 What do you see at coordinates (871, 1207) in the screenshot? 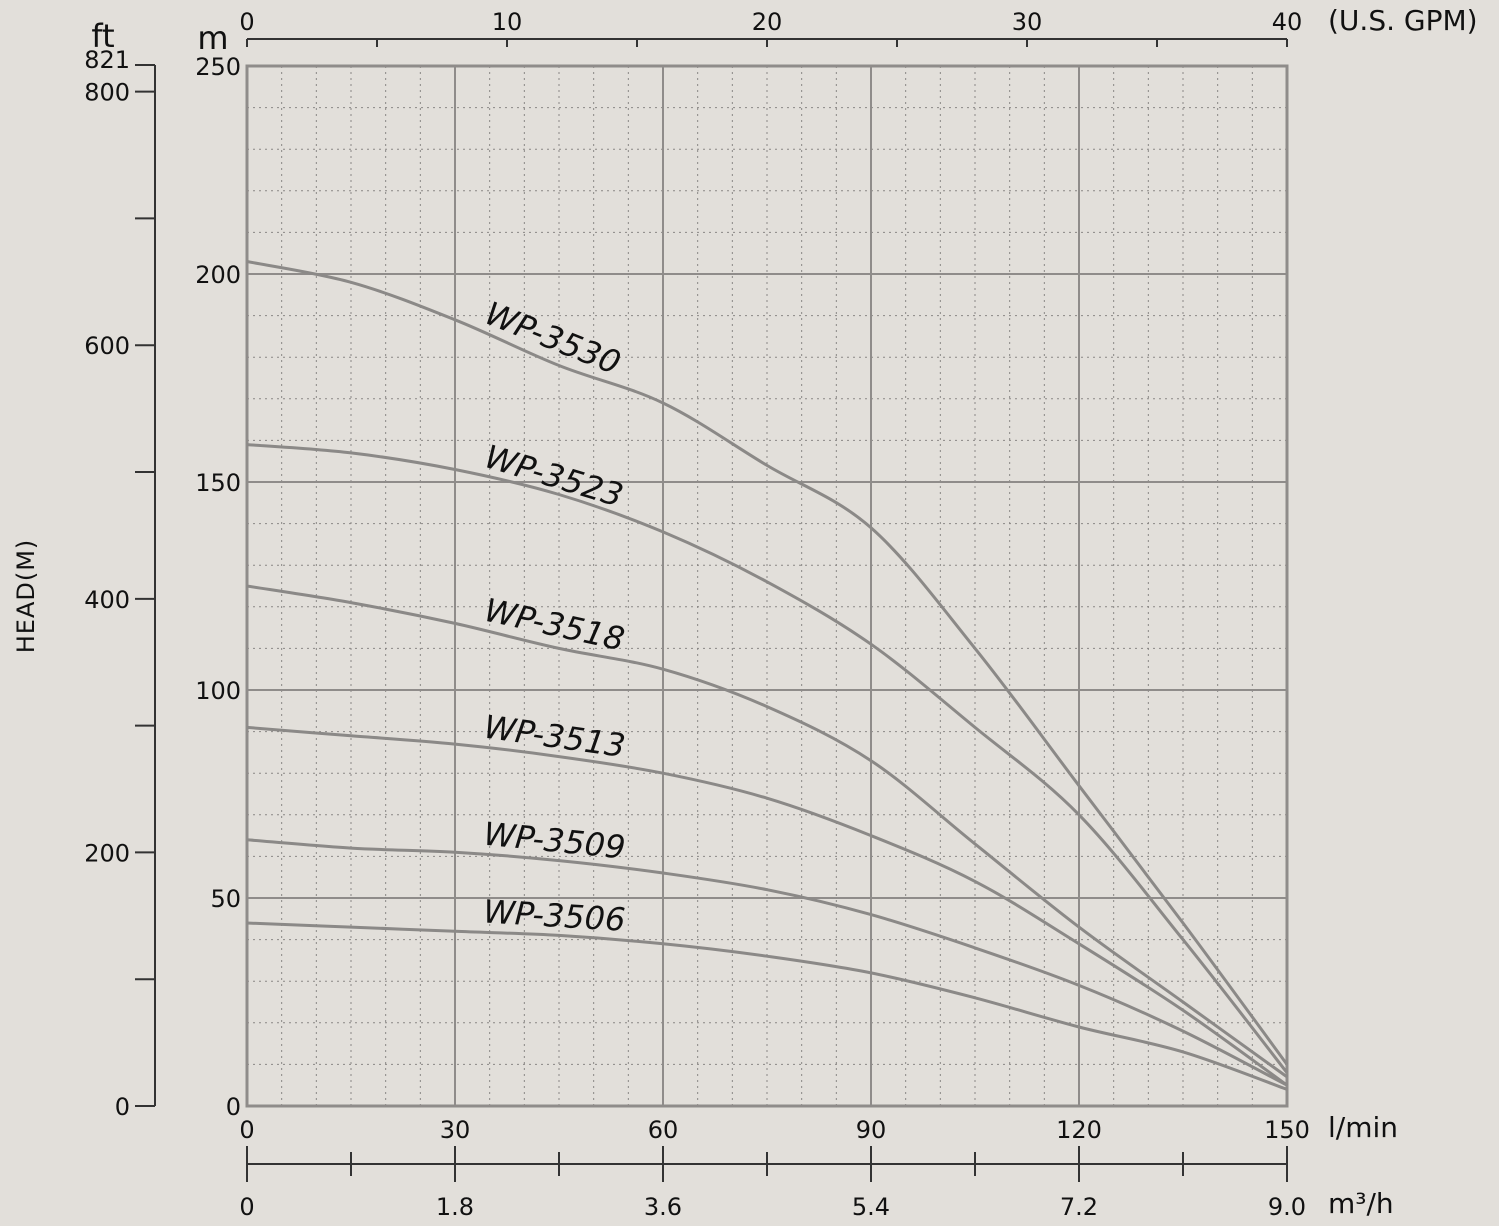
I see `m3h-tick-label: 5.4` at bounding box center [871, 1207].